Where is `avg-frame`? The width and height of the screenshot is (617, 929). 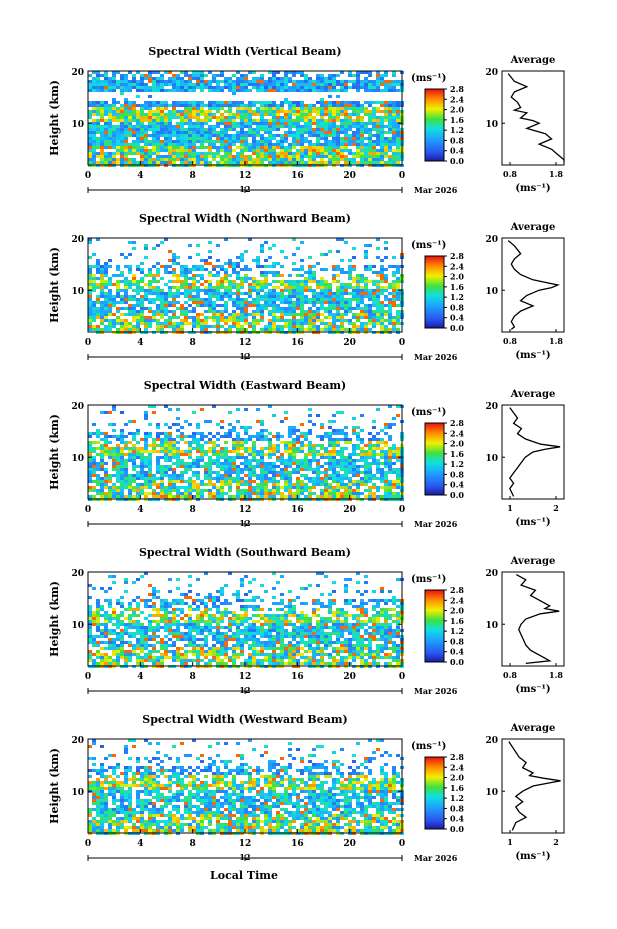 avg-frame is located at coordinates (533, 285).